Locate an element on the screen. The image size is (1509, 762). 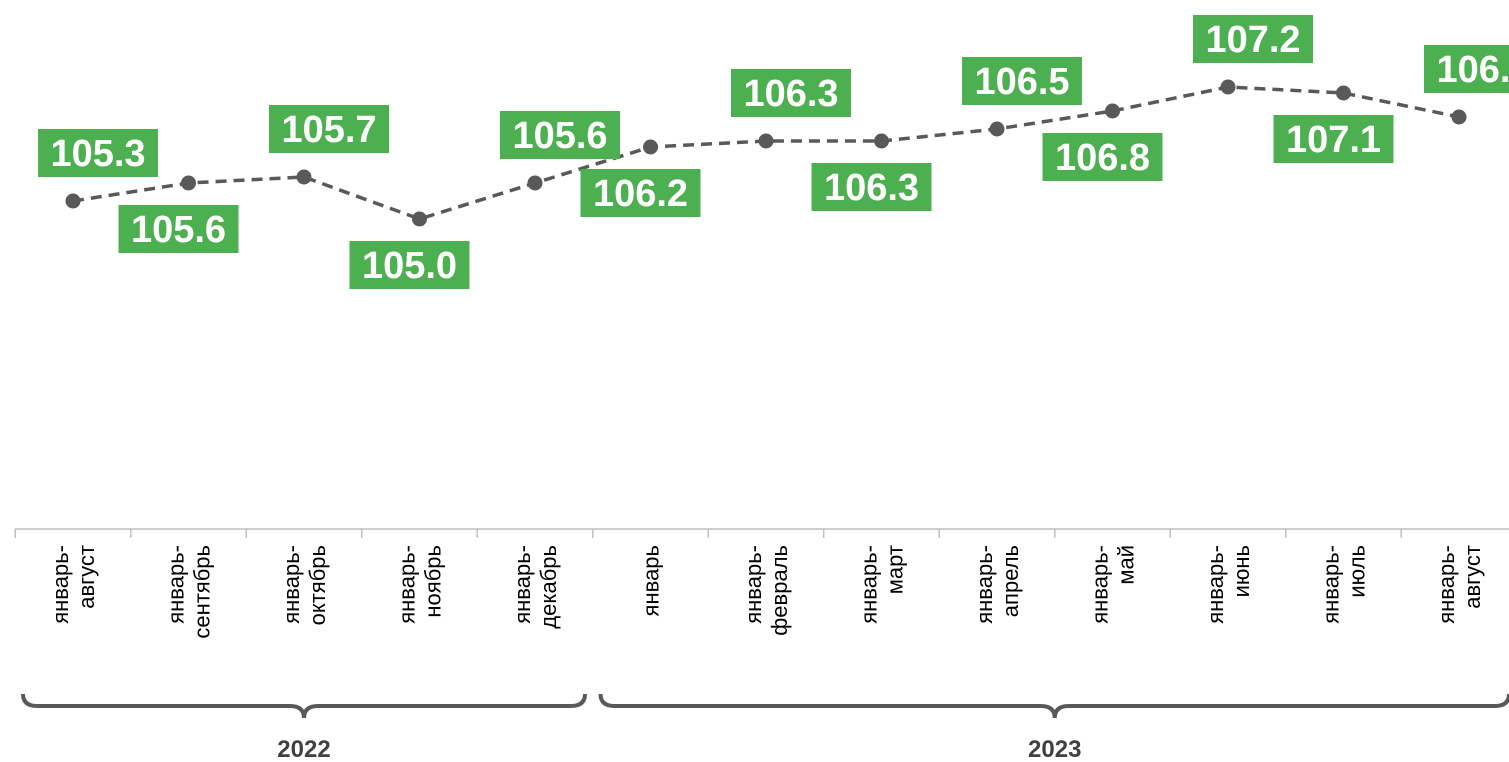
x-tick-label: январь-апрель is located at coordinates (997, 584).